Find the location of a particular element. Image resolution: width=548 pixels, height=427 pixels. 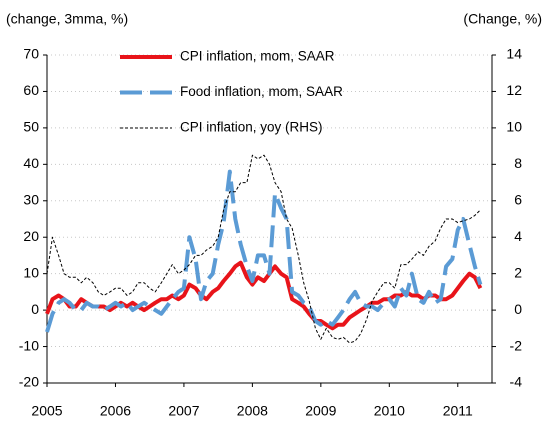

x-tick-label: 2008 is located at coordinates (252, 411).